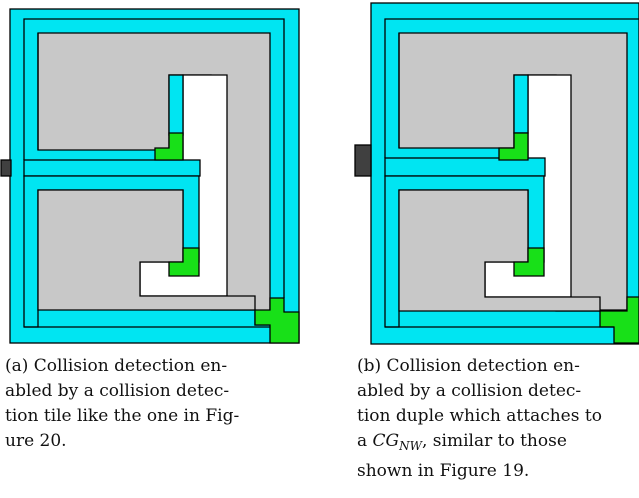 This screenshot has height=498, width=639. I want to click on panel-a-green-corner, so click(277, 320).